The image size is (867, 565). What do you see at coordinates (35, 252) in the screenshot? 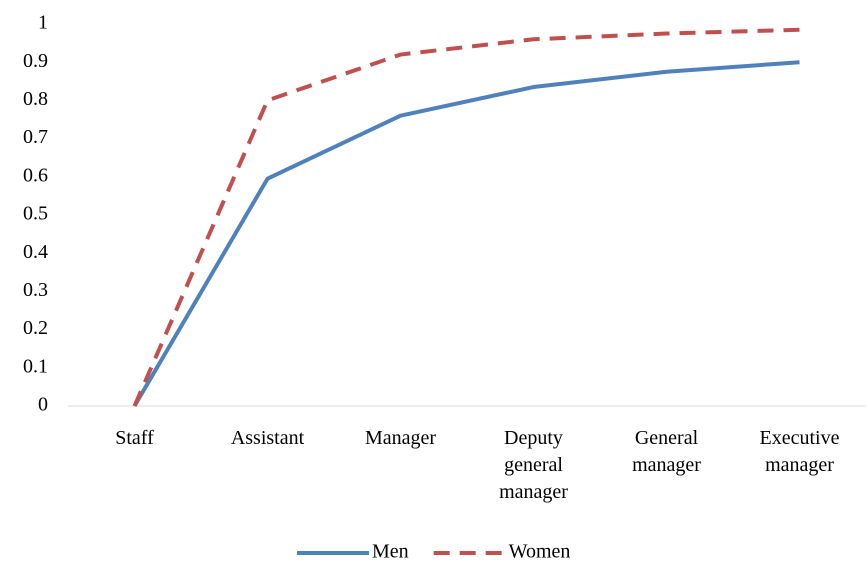
I see `y-tick-label: 0.4` at bounding box center [35, 252].